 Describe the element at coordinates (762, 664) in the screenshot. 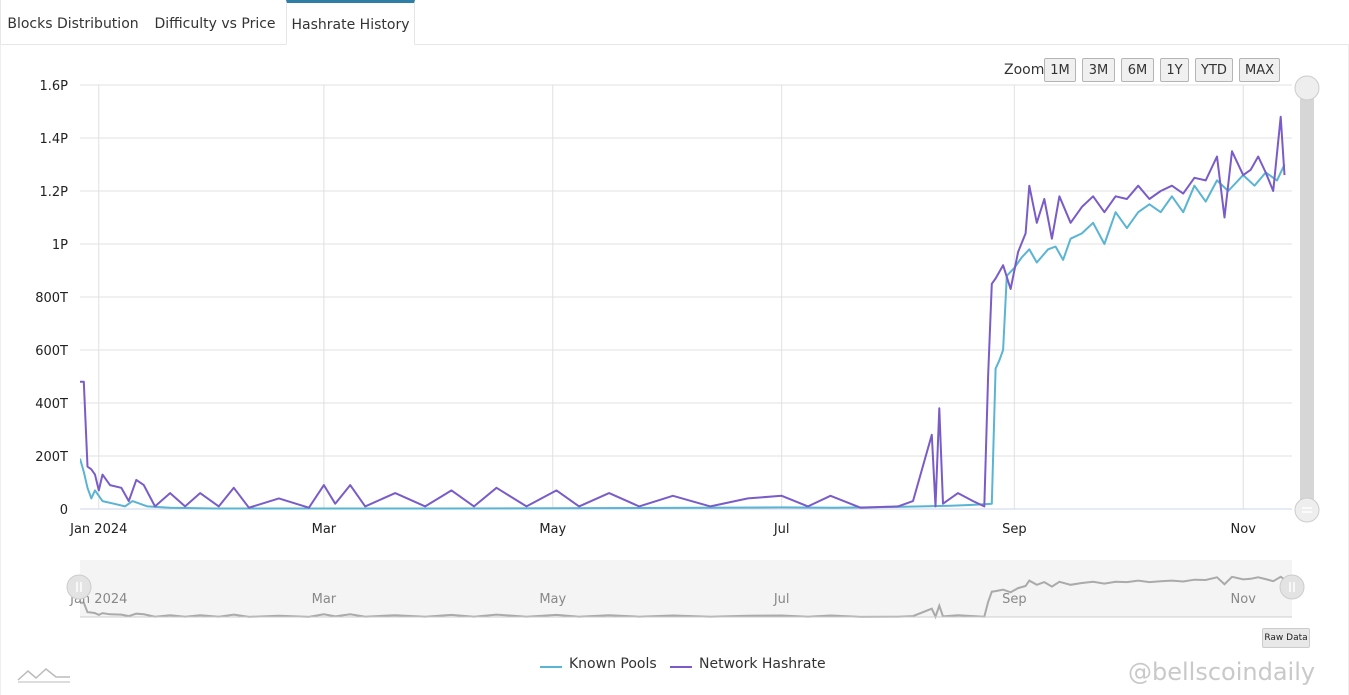

I see `legend-network-hashrate-label: Network Hashrate` at that location.